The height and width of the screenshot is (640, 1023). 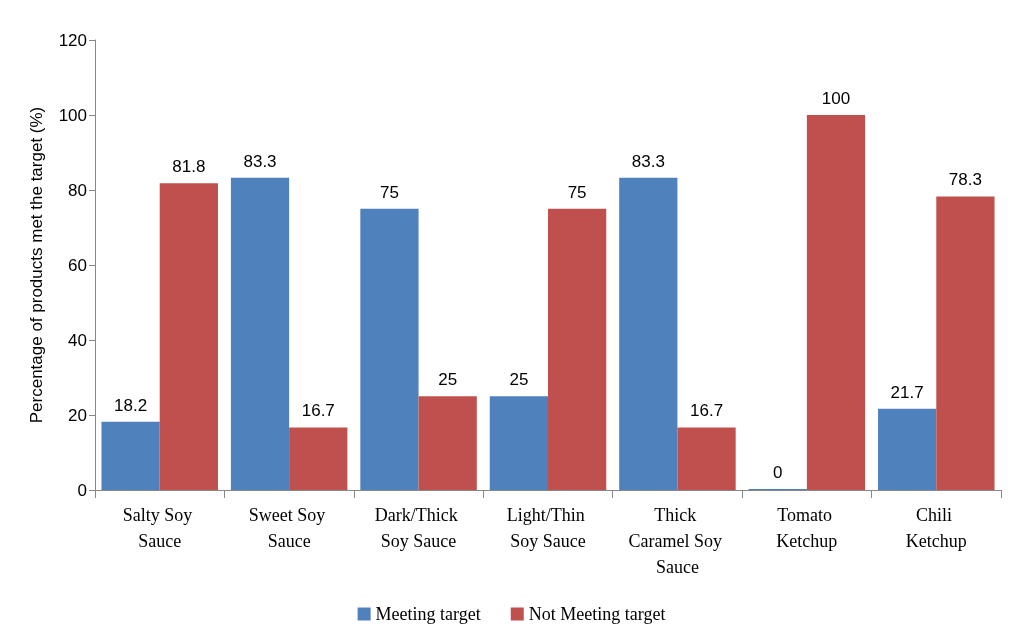 What do you see at coordinates (77, 340) in the screenshot?
I see `y-tick-label: 40` at bounding box center [77, 340].